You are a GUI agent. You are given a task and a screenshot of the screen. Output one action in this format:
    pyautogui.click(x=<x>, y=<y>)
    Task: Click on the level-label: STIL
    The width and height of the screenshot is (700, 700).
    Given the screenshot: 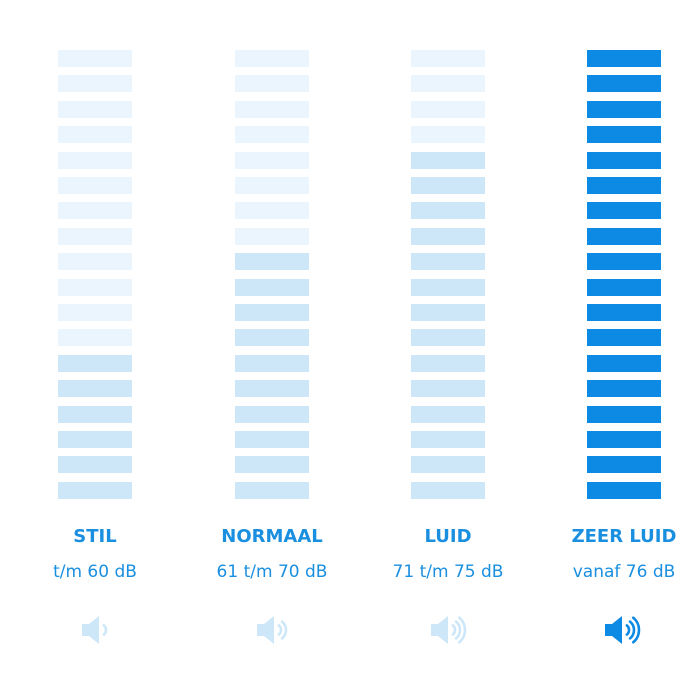 What is the action you would take?
    pyautogui.click(x=95, y=536)
    